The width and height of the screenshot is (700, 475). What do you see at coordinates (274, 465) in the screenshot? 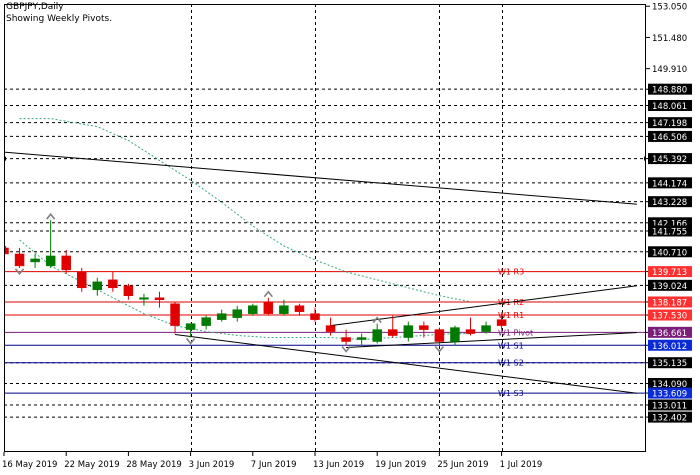
I see `date-label: 7 Jun 2019` at bounding box center [274, 465].